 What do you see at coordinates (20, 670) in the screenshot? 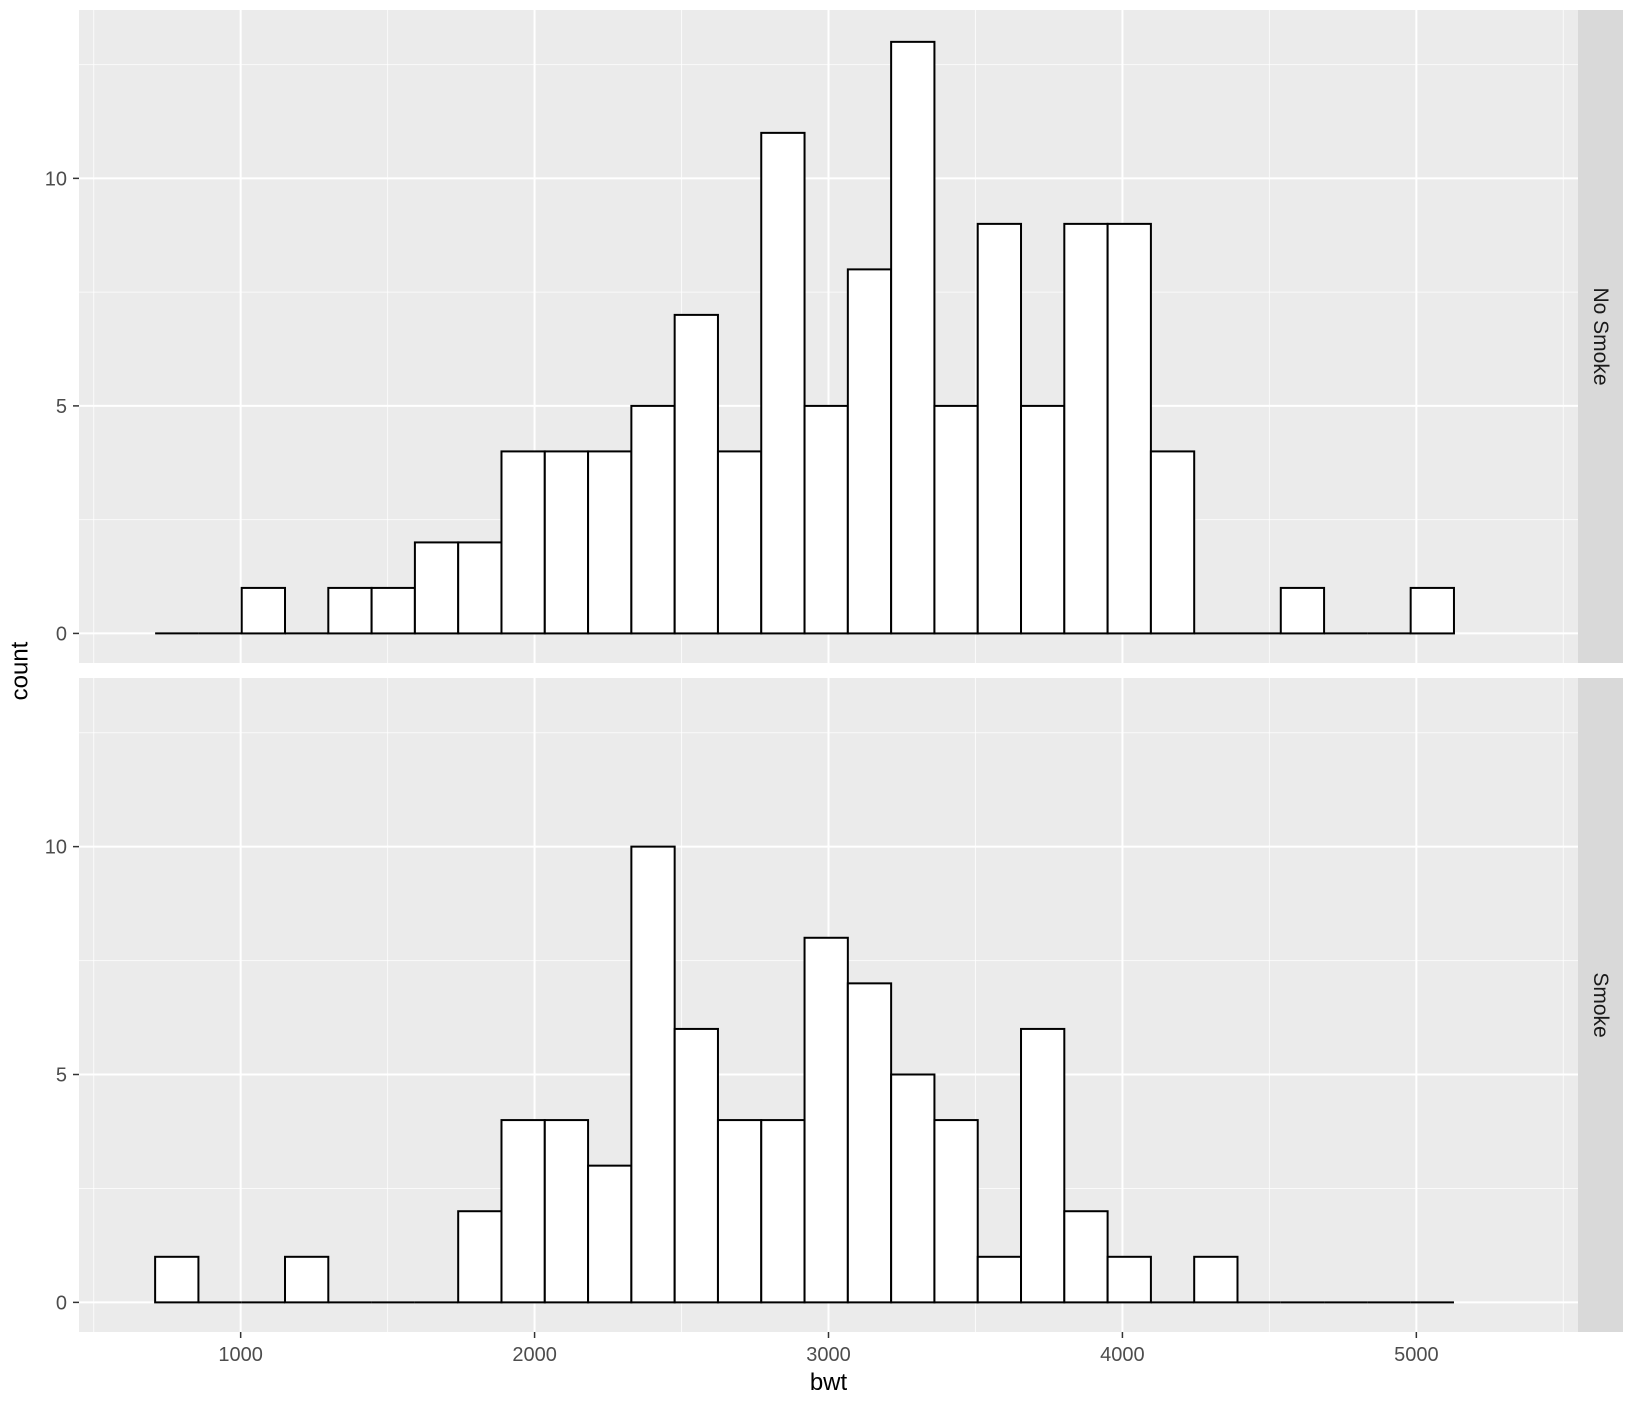
I see `y-axis-title: count` at bounding box center [20, 670].